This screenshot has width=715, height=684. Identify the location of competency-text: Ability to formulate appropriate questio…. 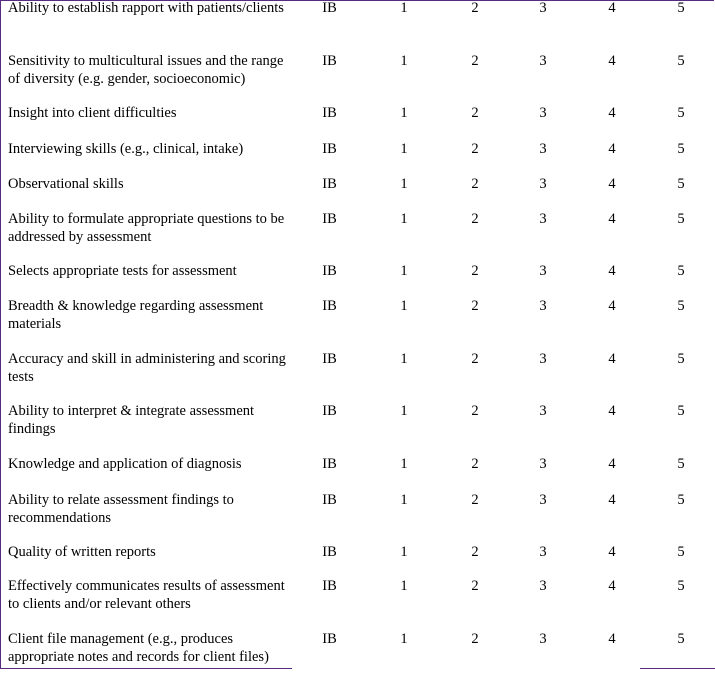
(146, 228).